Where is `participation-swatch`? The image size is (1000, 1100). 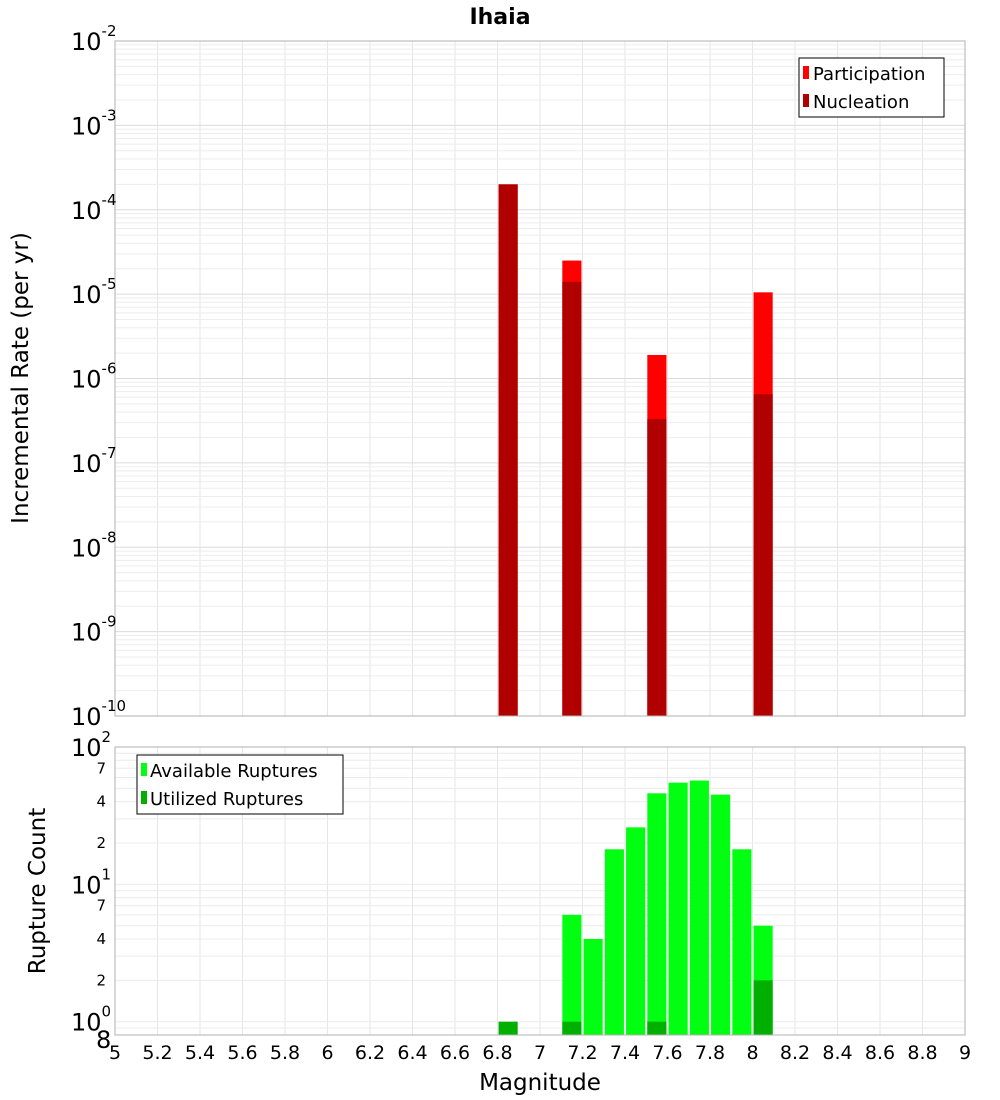
participation-swatch is located at coordinates (806, 72).